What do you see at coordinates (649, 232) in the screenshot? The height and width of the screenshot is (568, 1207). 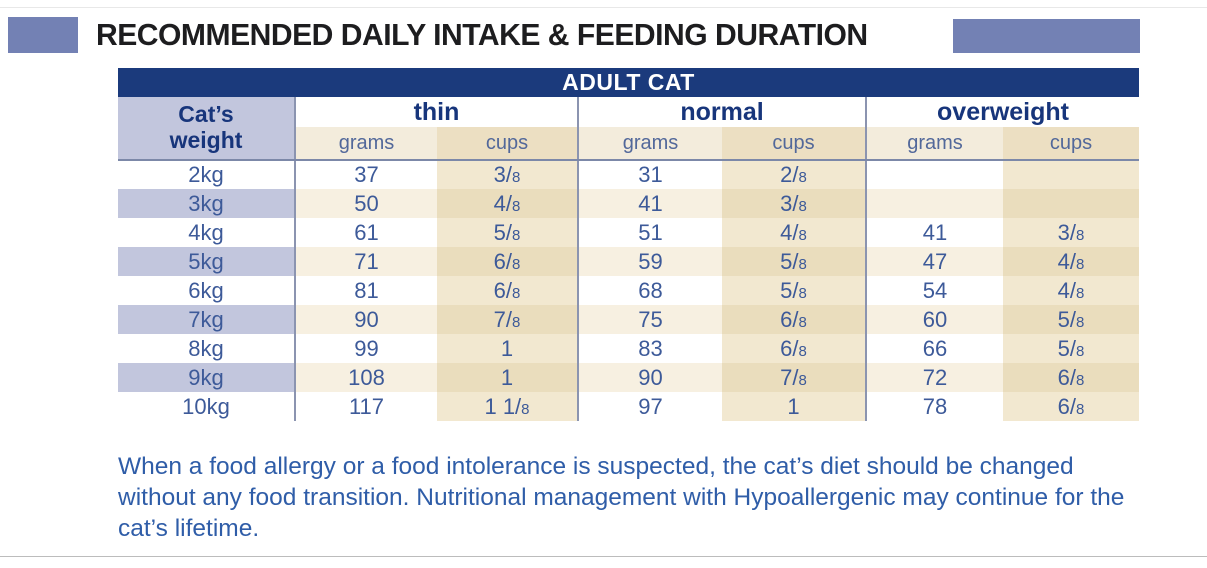 I see `normal-grams-cell: 51` at bounding box center [649, 232].